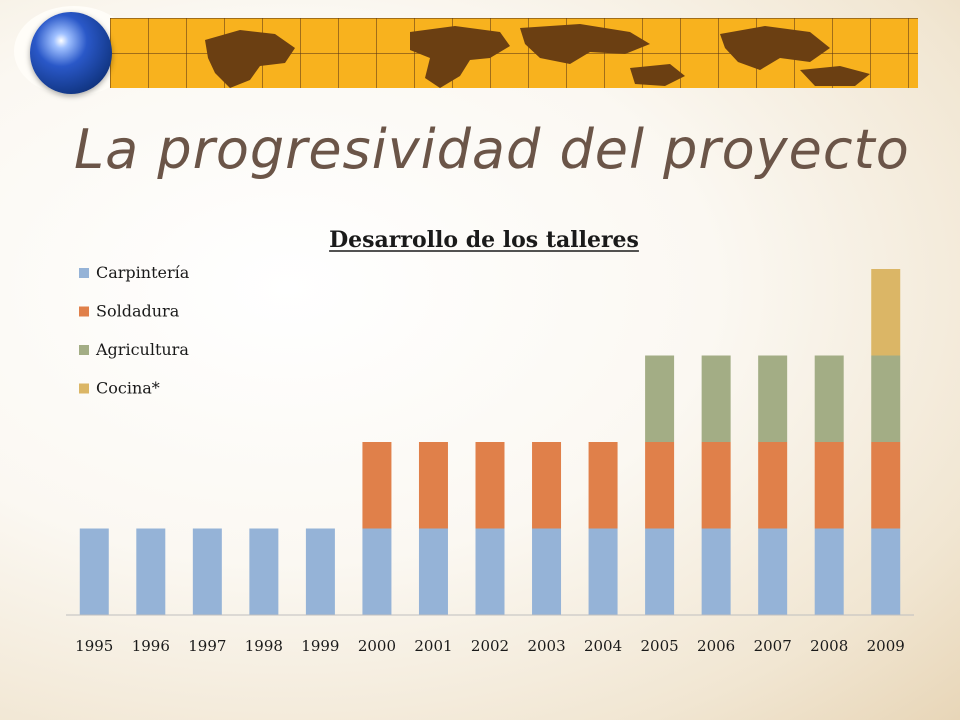 This screenshot has width=960, height=720. I want to click on bar-2008-soldadura, so click(829, 485).